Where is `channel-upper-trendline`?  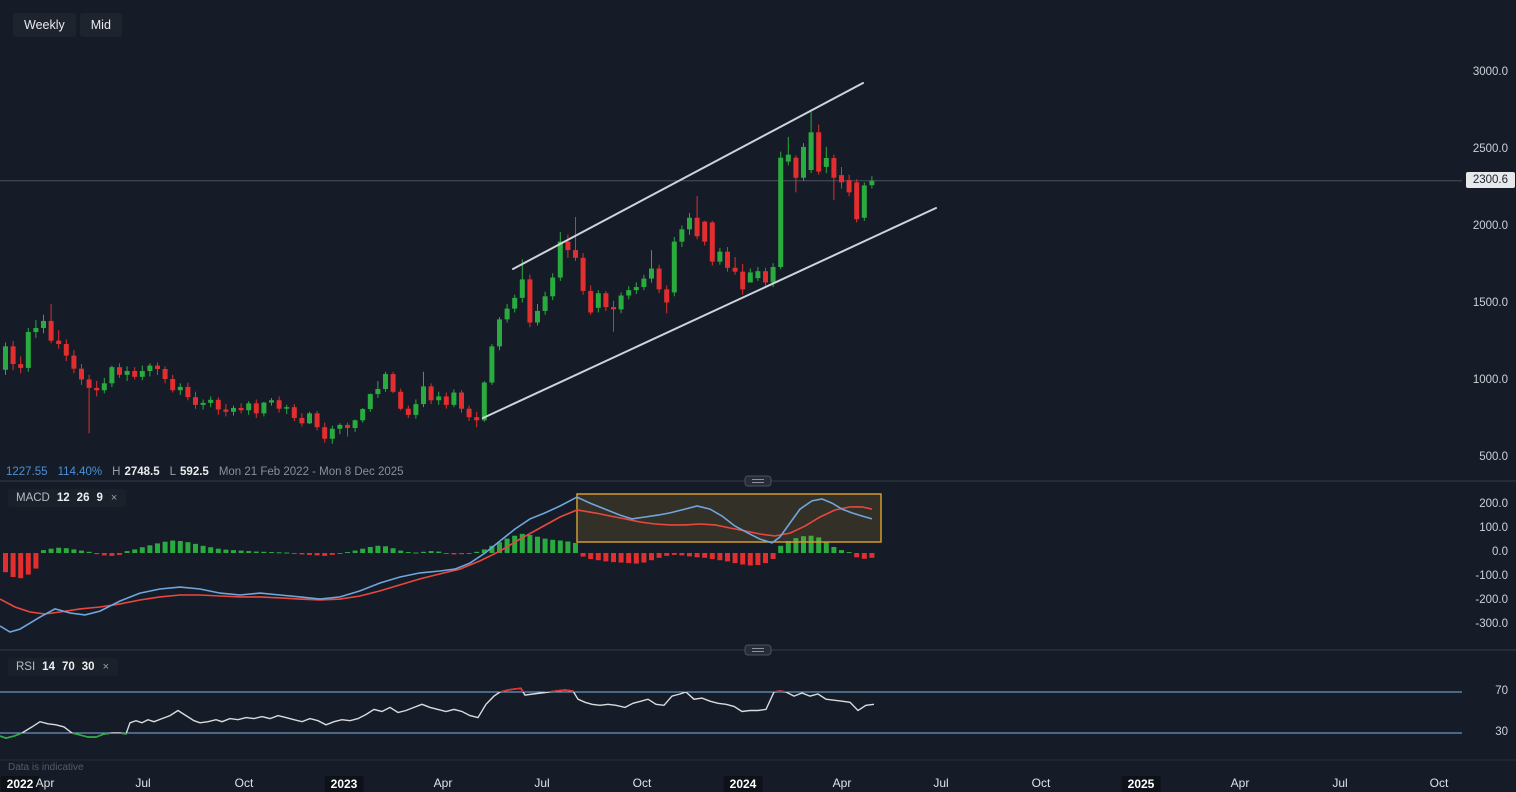
channel-upper-trendline is located at coordinates (688, 176).